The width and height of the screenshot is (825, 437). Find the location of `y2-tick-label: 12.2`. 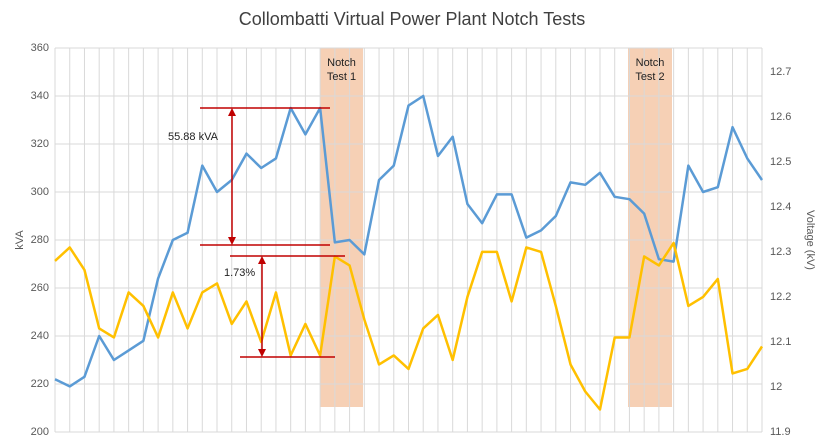

y2-tick-label: 12.2 is located at coordinates (780, 297).